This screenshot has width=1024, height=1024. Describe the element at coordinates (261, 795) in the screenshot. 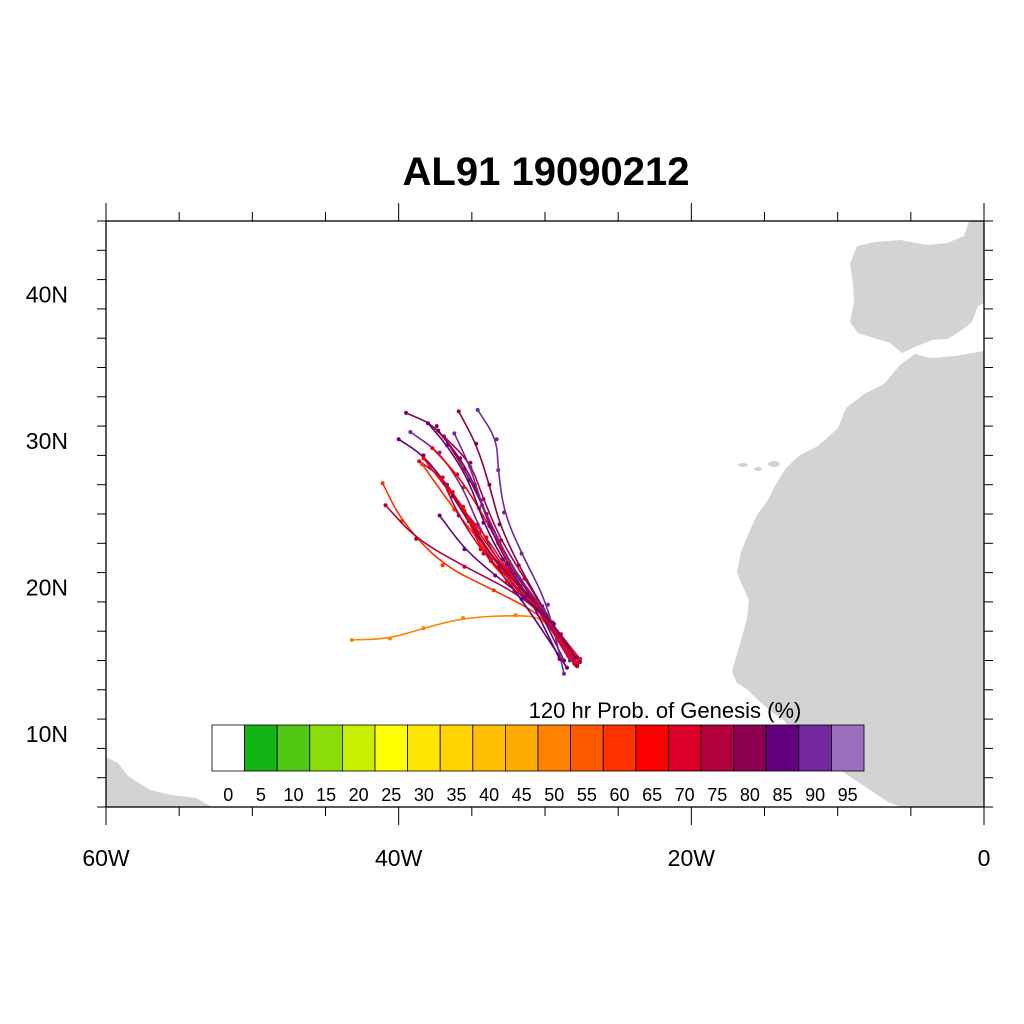

I see `legend-label: 5` at that location.